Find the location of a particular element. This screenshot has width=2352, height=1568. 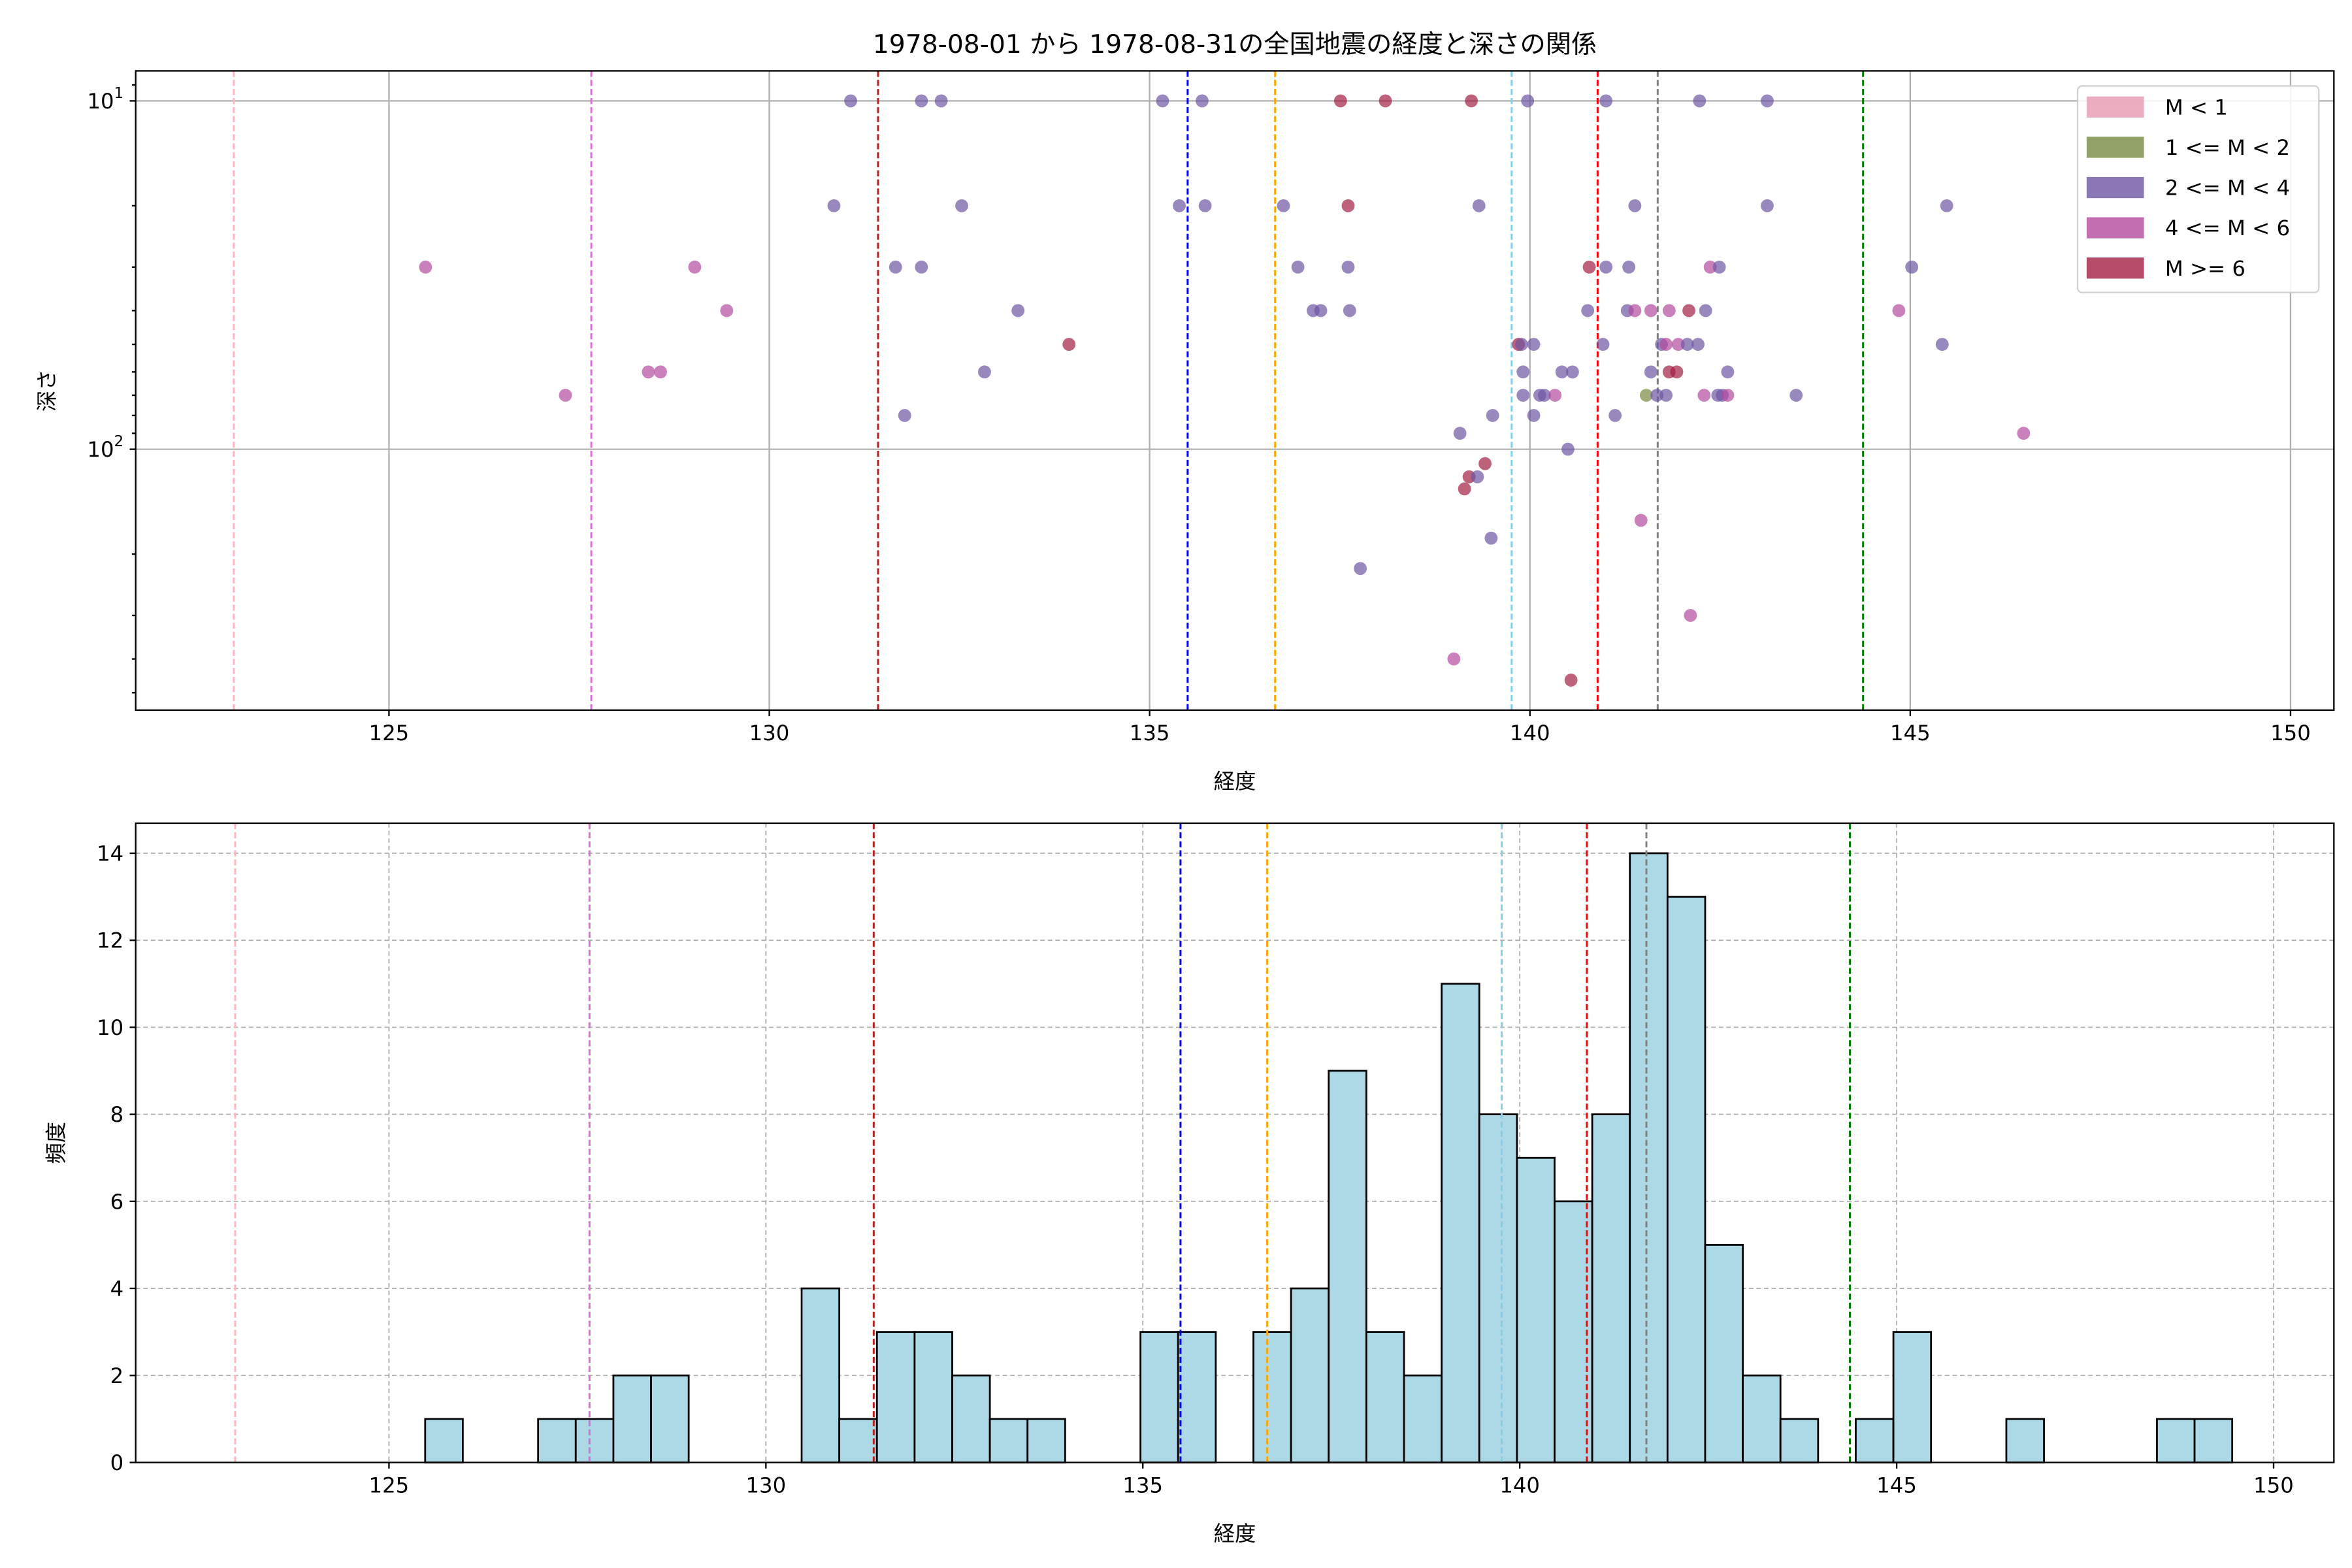

tick-exponent: 1 is located at coordinates (119, 93).